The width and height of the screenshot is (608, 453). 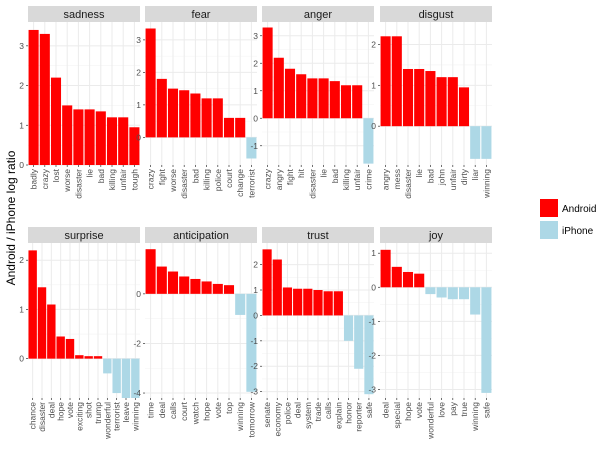 I want to click on x-tick-label: terrorist, so click(x=251, y=182).